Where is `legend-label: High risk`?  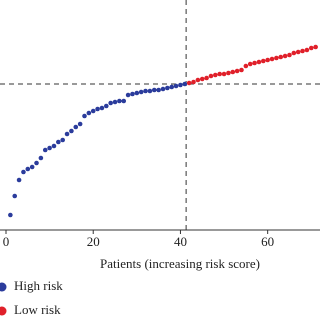 legend-label: High risk is located at coordinates (38, 285).